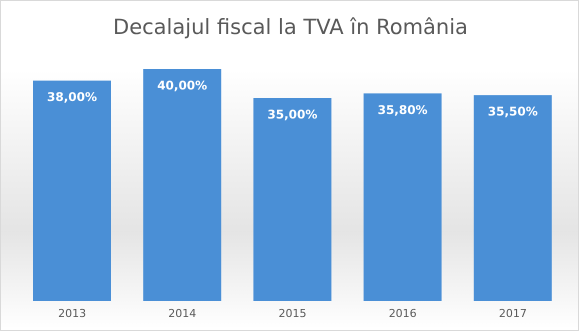 The width and height of the screenshot is (579, 331). Describe the element at coordinates (402, 313) in the screenshot. I see `x-tick-label: 2016` at that location.